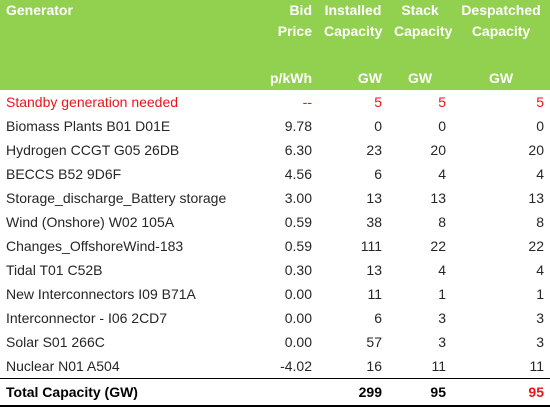  I want to click on installed-capacity: 11, so click(374, 294).